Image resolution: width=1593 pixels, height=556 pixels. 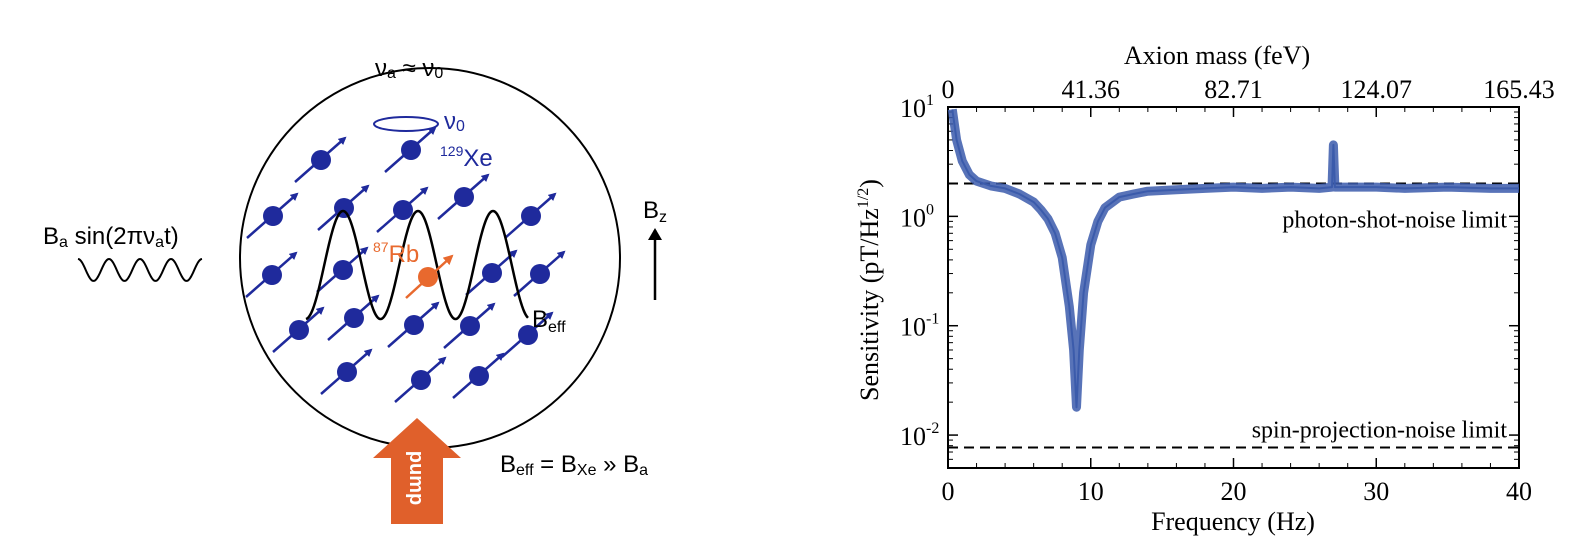 I want to click on x-tick-label: 40, so click(x=1519, y=491).